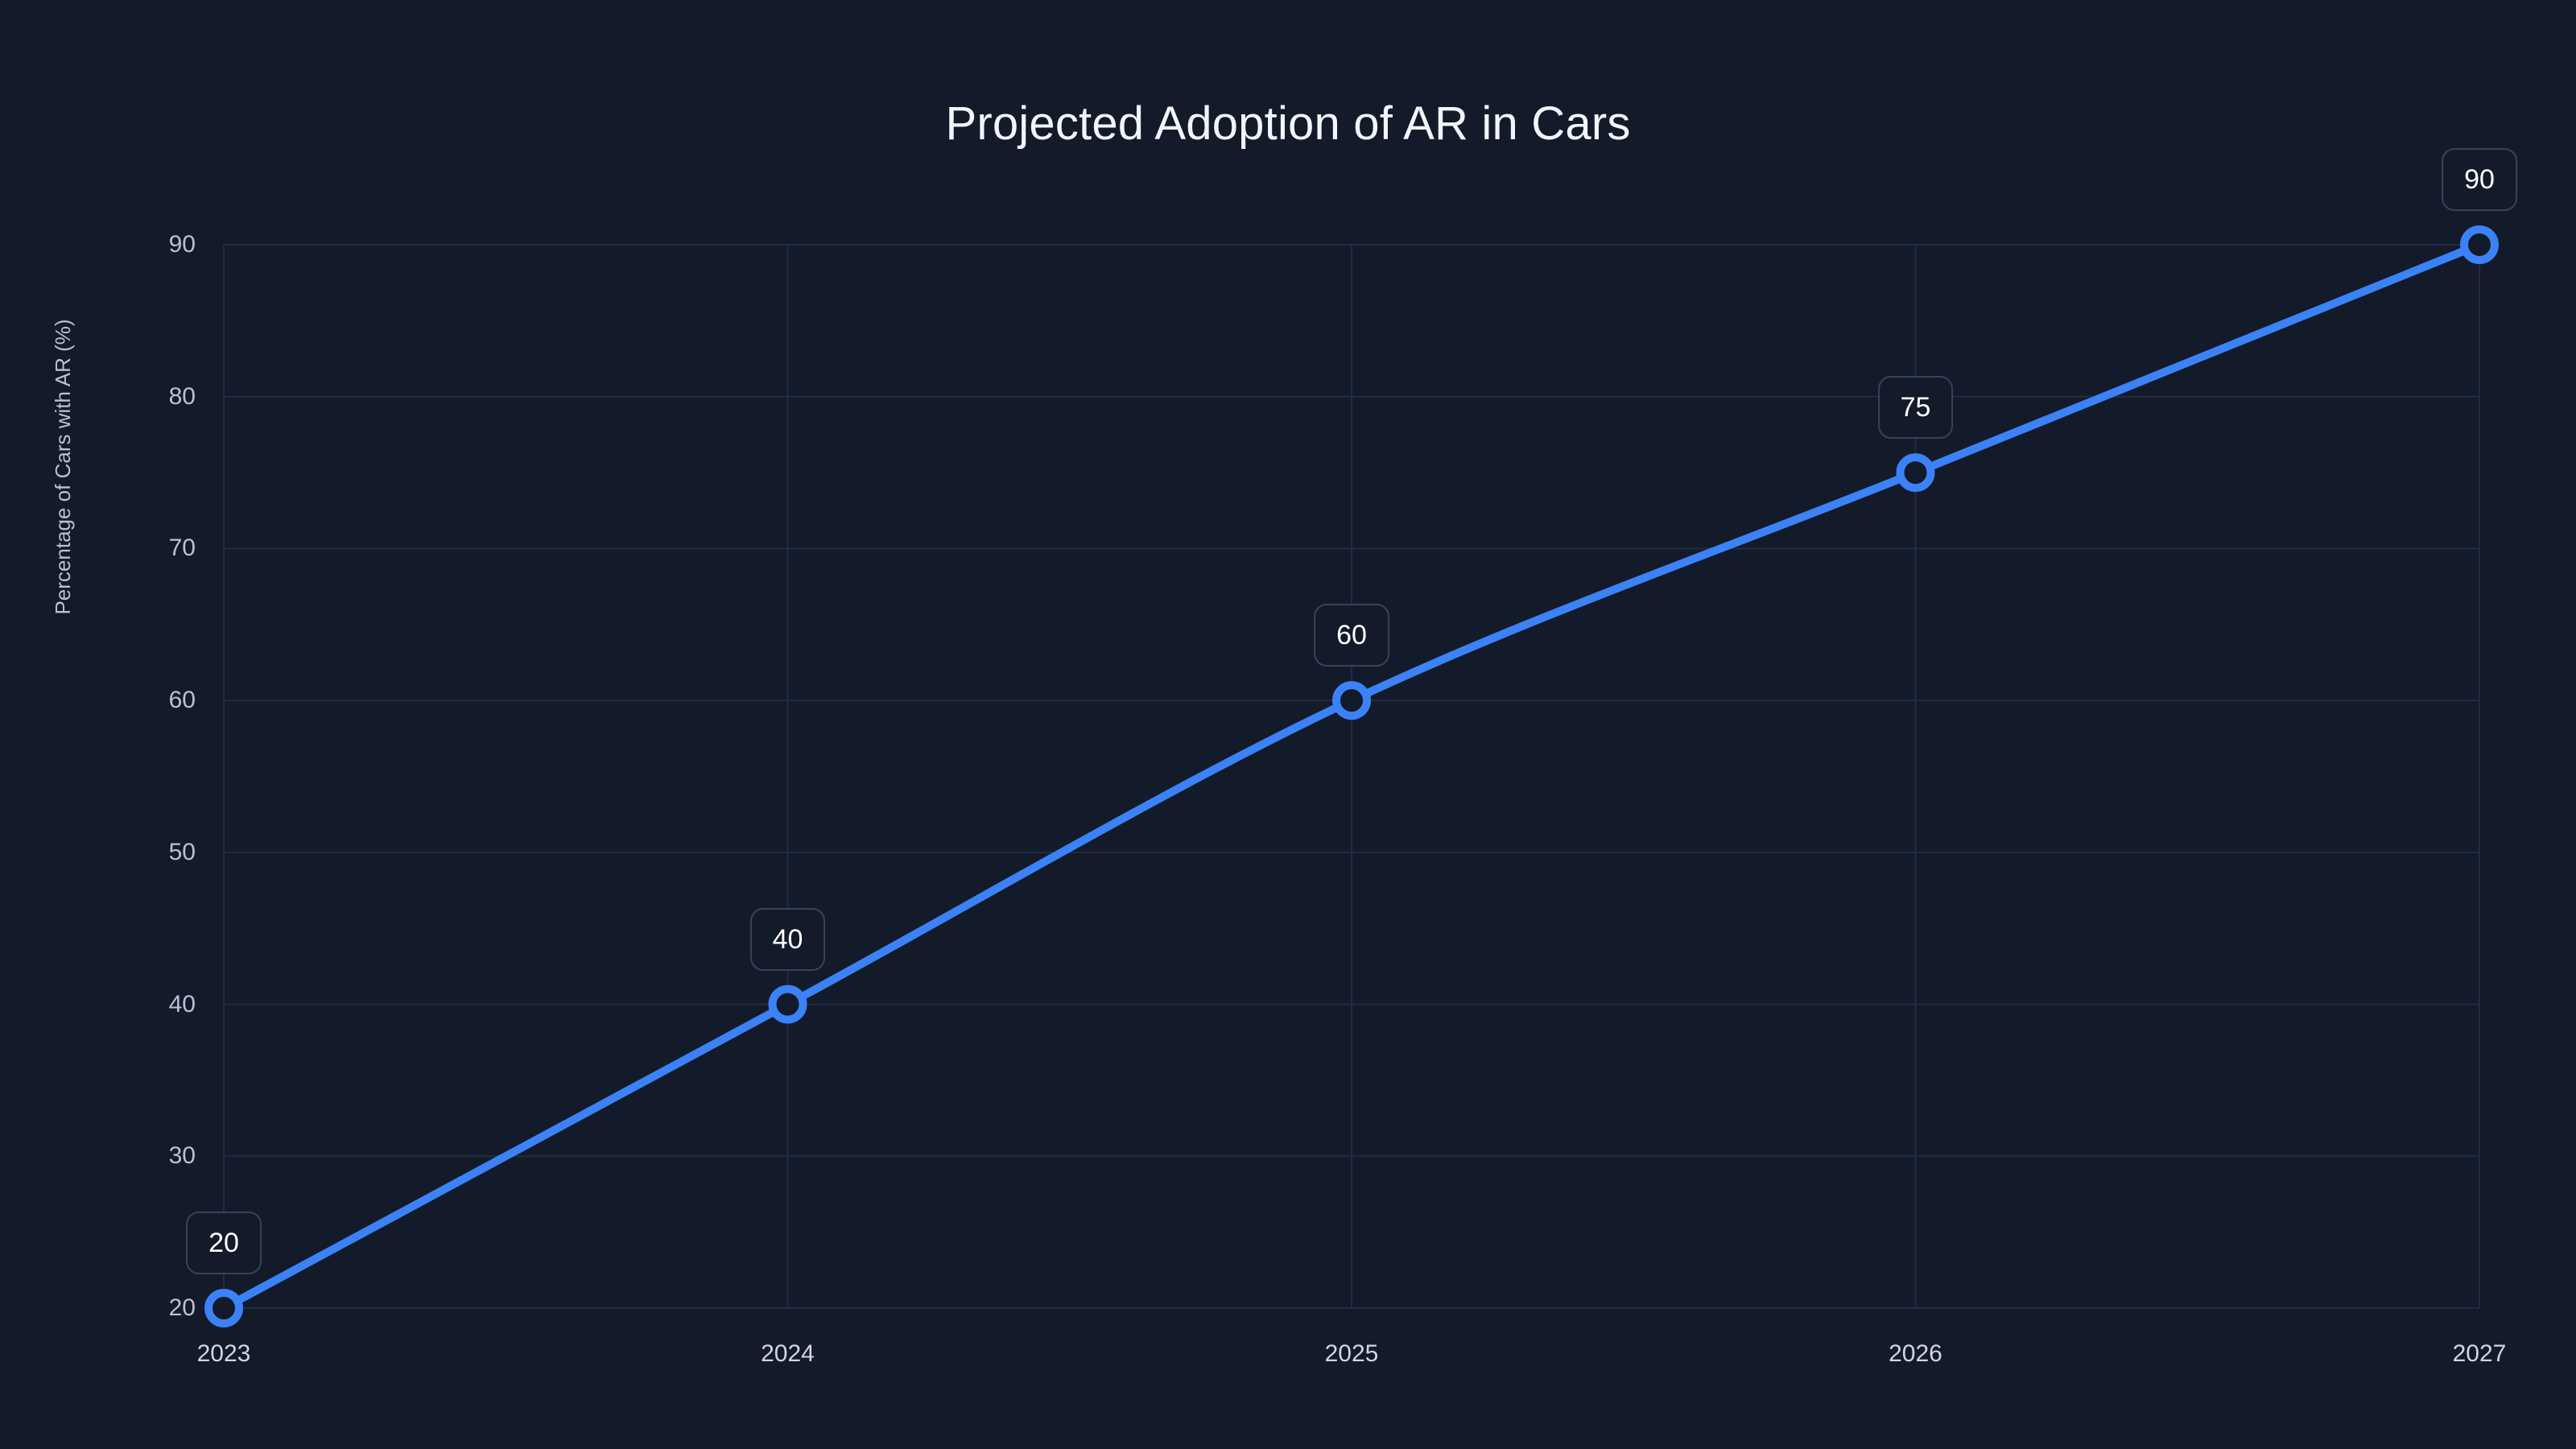  I want to click on chart-title: Projected Adoption of AR in Cars, so click(1288, 123).